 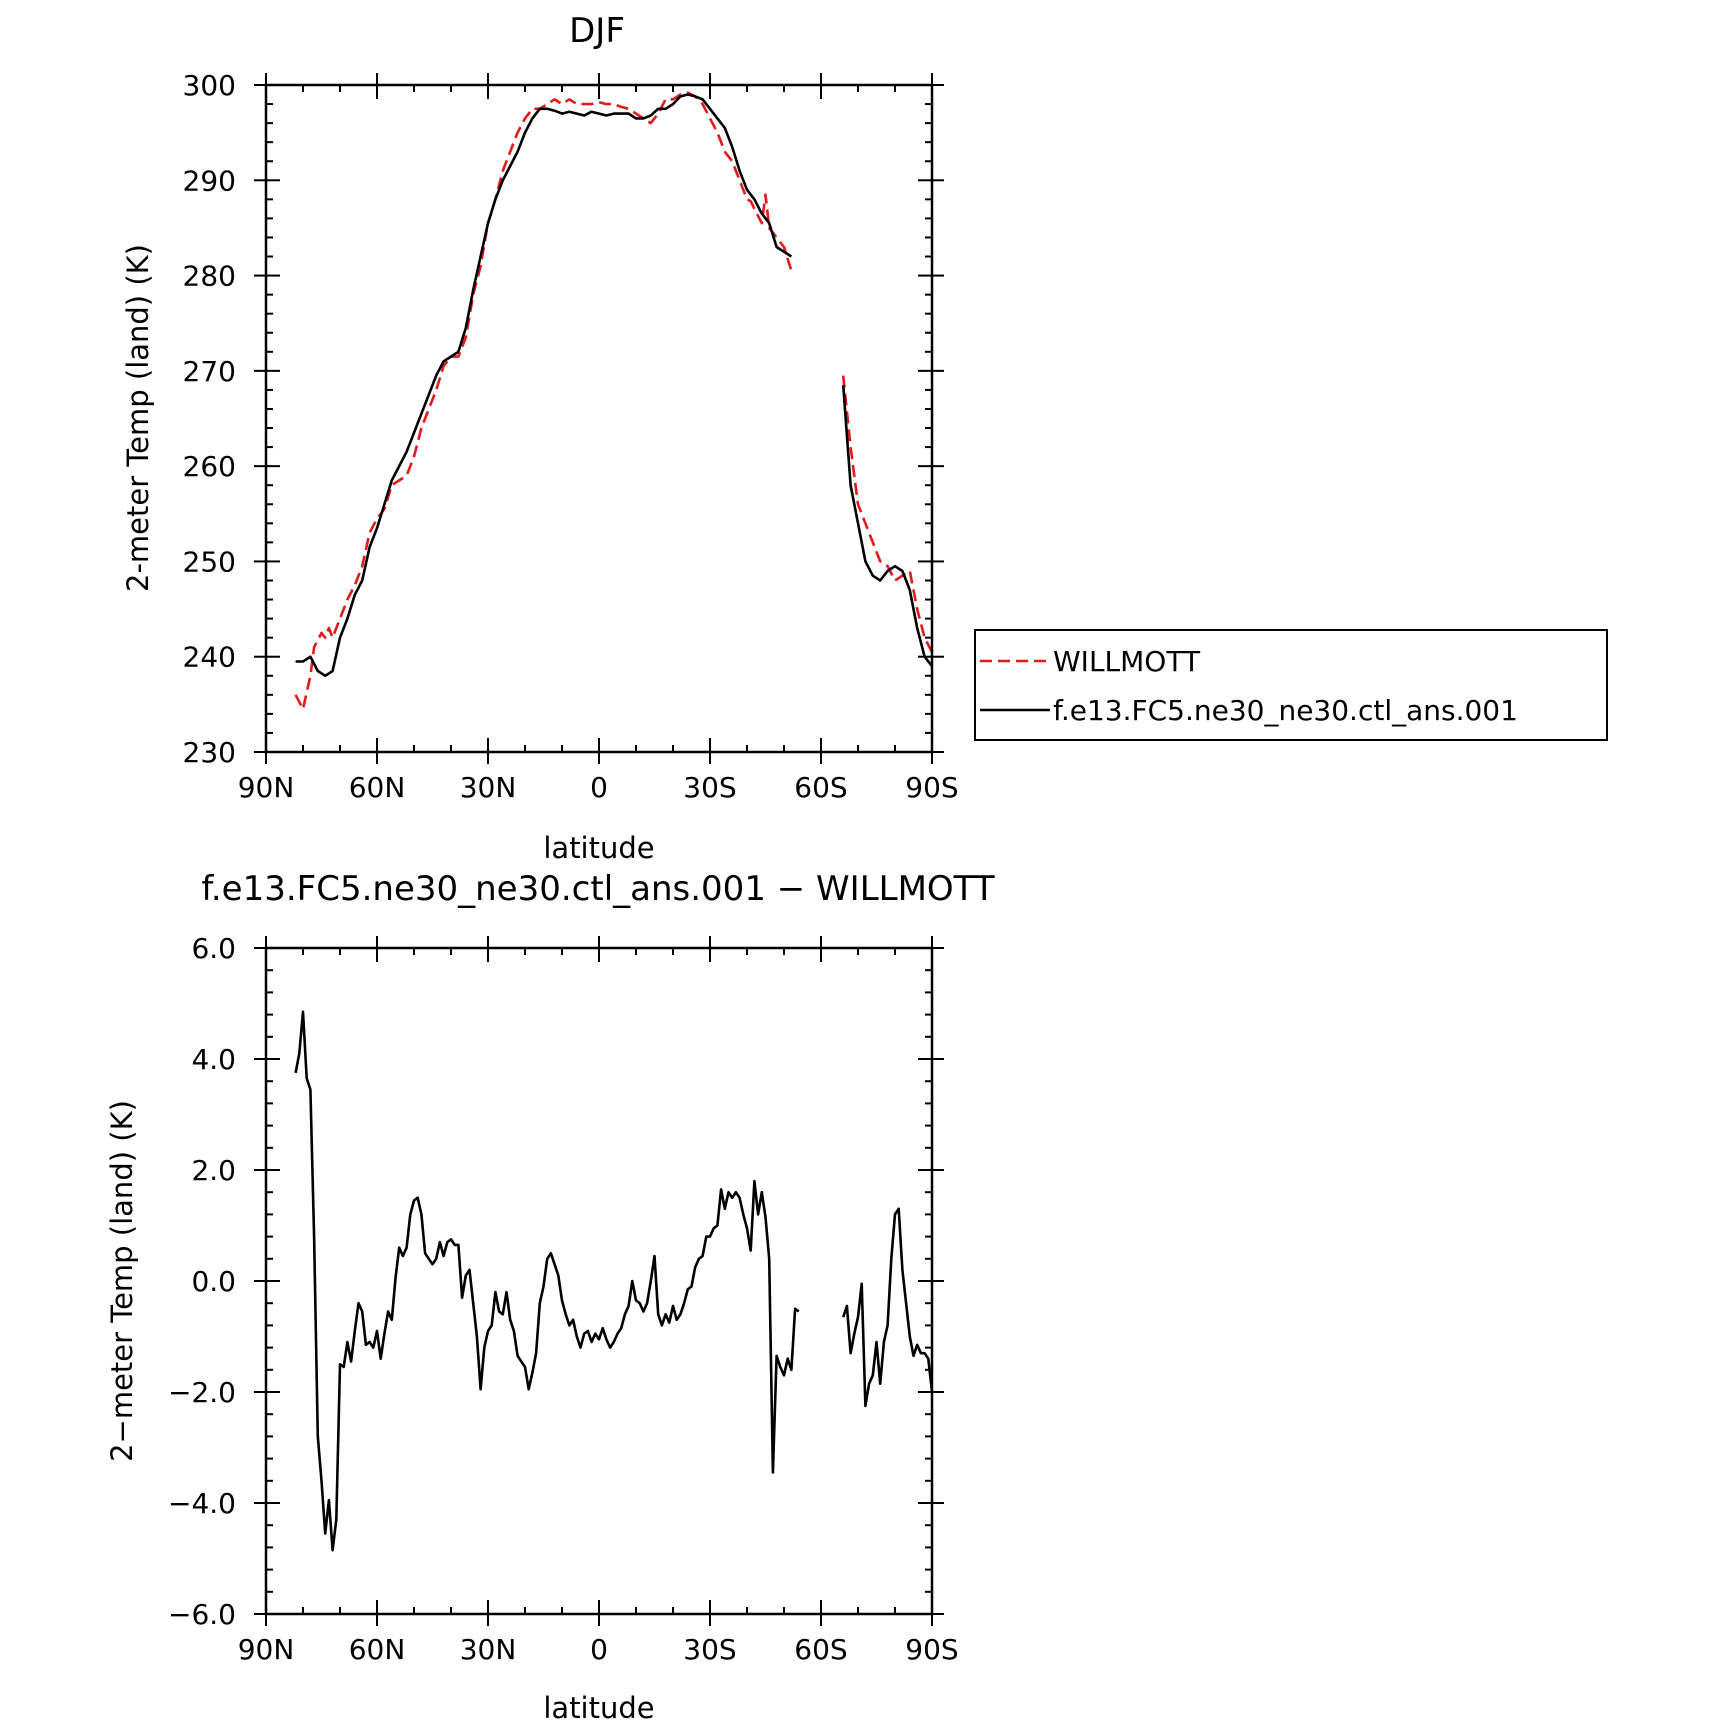 What do you see at coordinates (209, 180) in the screenshot?
I see `y-tick-label: 290` at bounding box center [209, 180].